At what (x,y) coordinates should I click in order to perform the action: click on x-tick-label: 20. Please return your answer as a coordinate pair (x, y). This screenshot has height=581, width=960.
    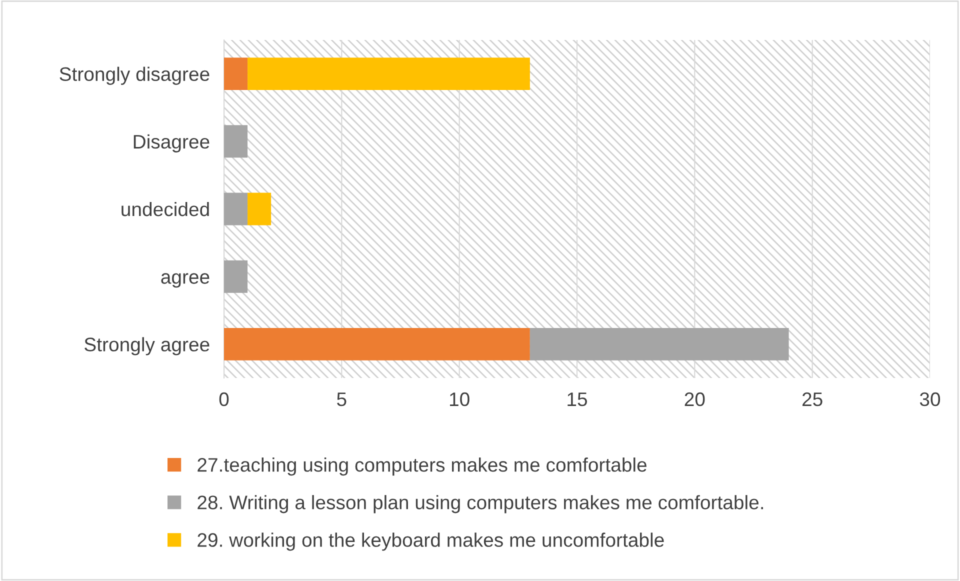
    Looking at the image, I should click on (694, 399).